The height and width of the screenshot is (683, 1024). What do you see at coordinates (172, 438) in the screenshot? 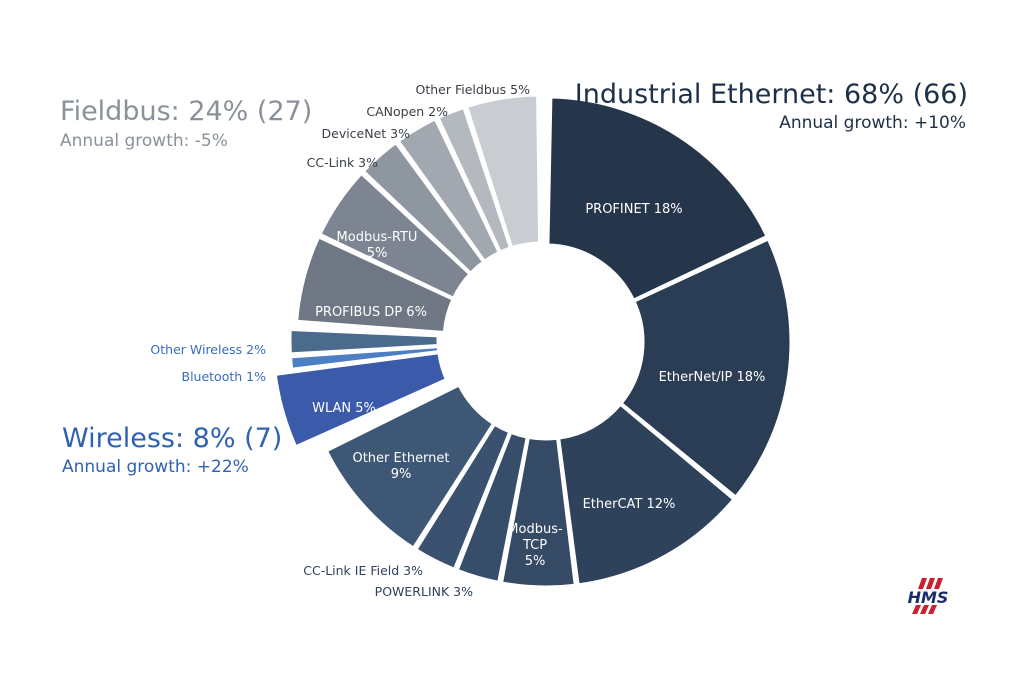
I see `wireless-title: Wireless: 8% (7)` at bounding box center [172, 438].